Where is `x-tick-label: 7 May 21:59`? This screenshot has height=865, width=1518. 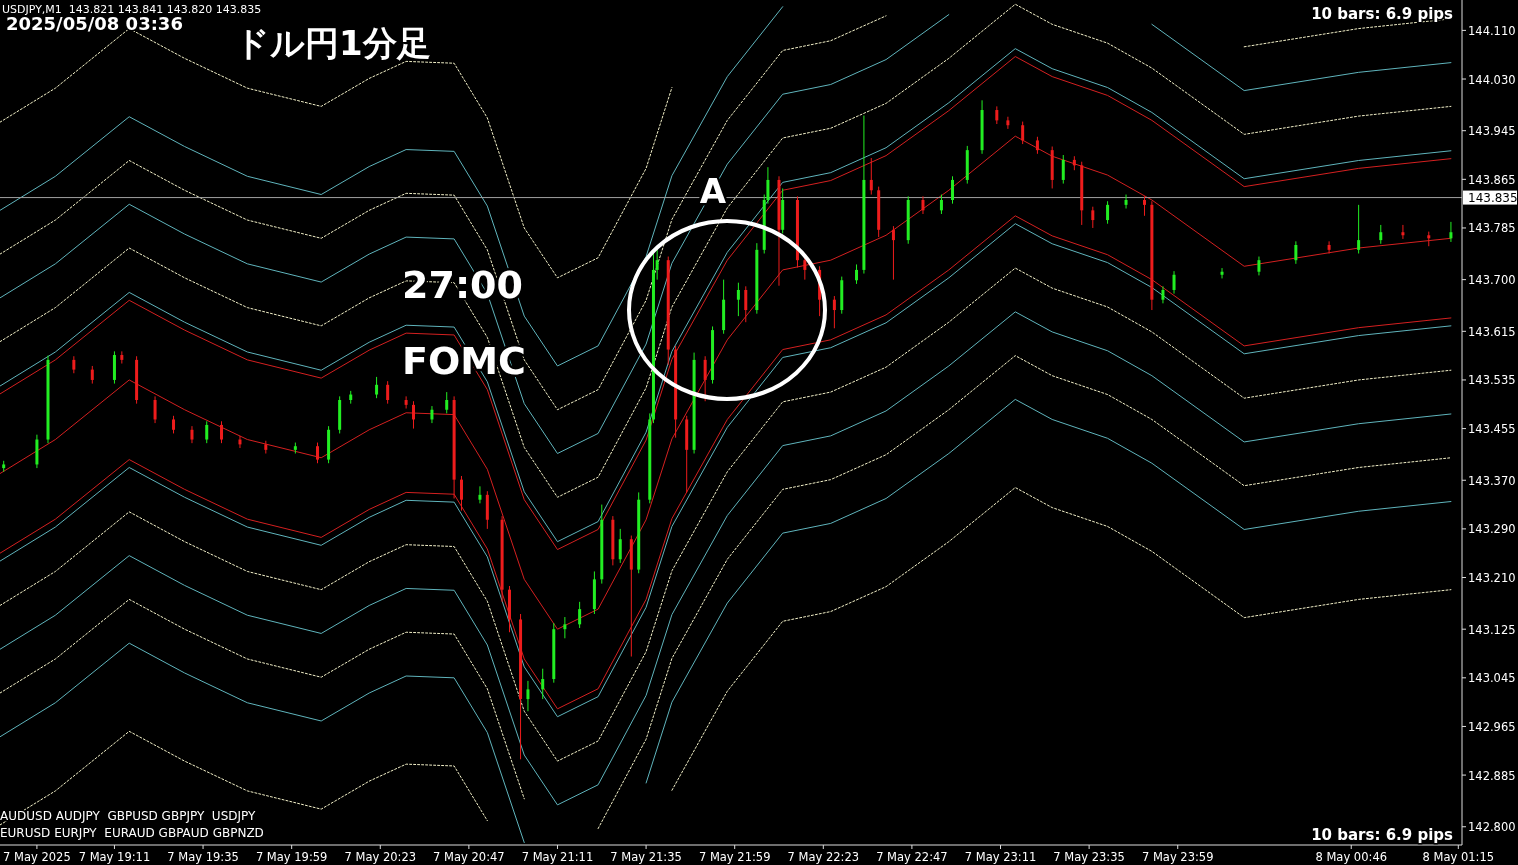
x-tick-label: 7 May 21:59 is located at coordinates (734, 857).